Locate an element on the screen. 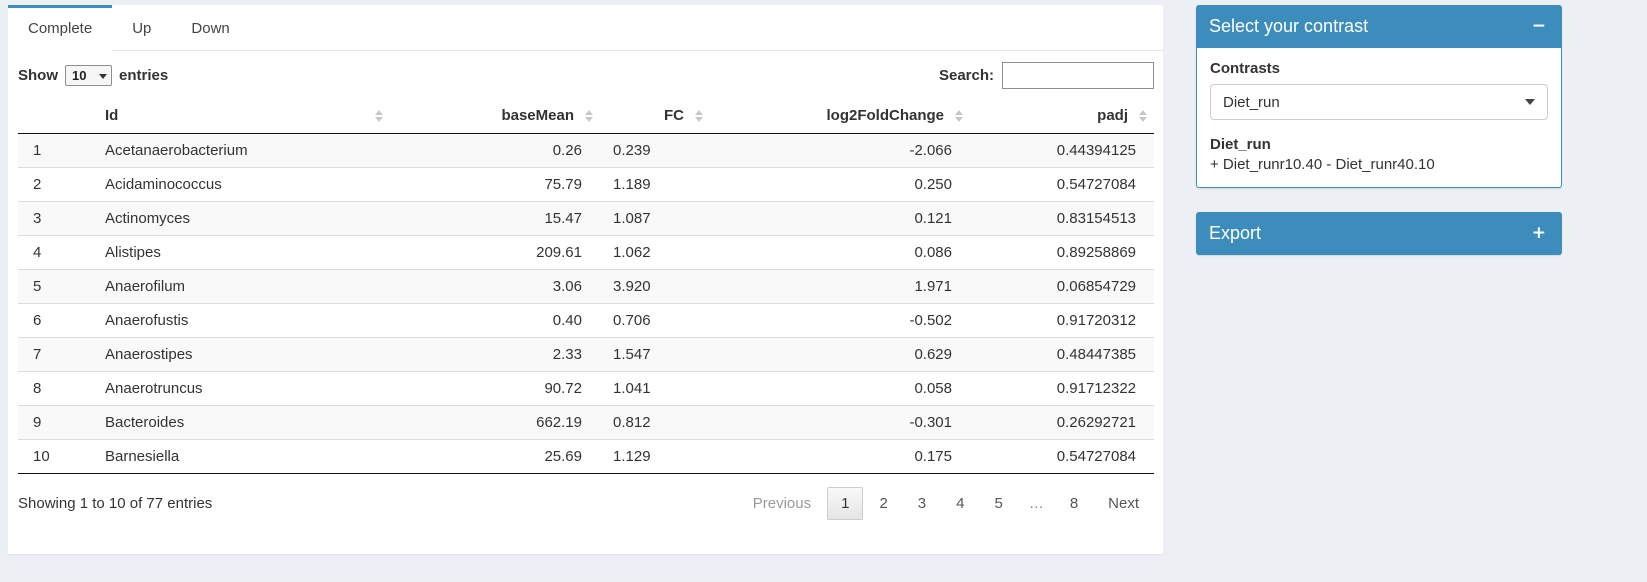 This screenshot has height=582, width=1647. cell-fc: 1.087 is located at coordinates (655, 218).